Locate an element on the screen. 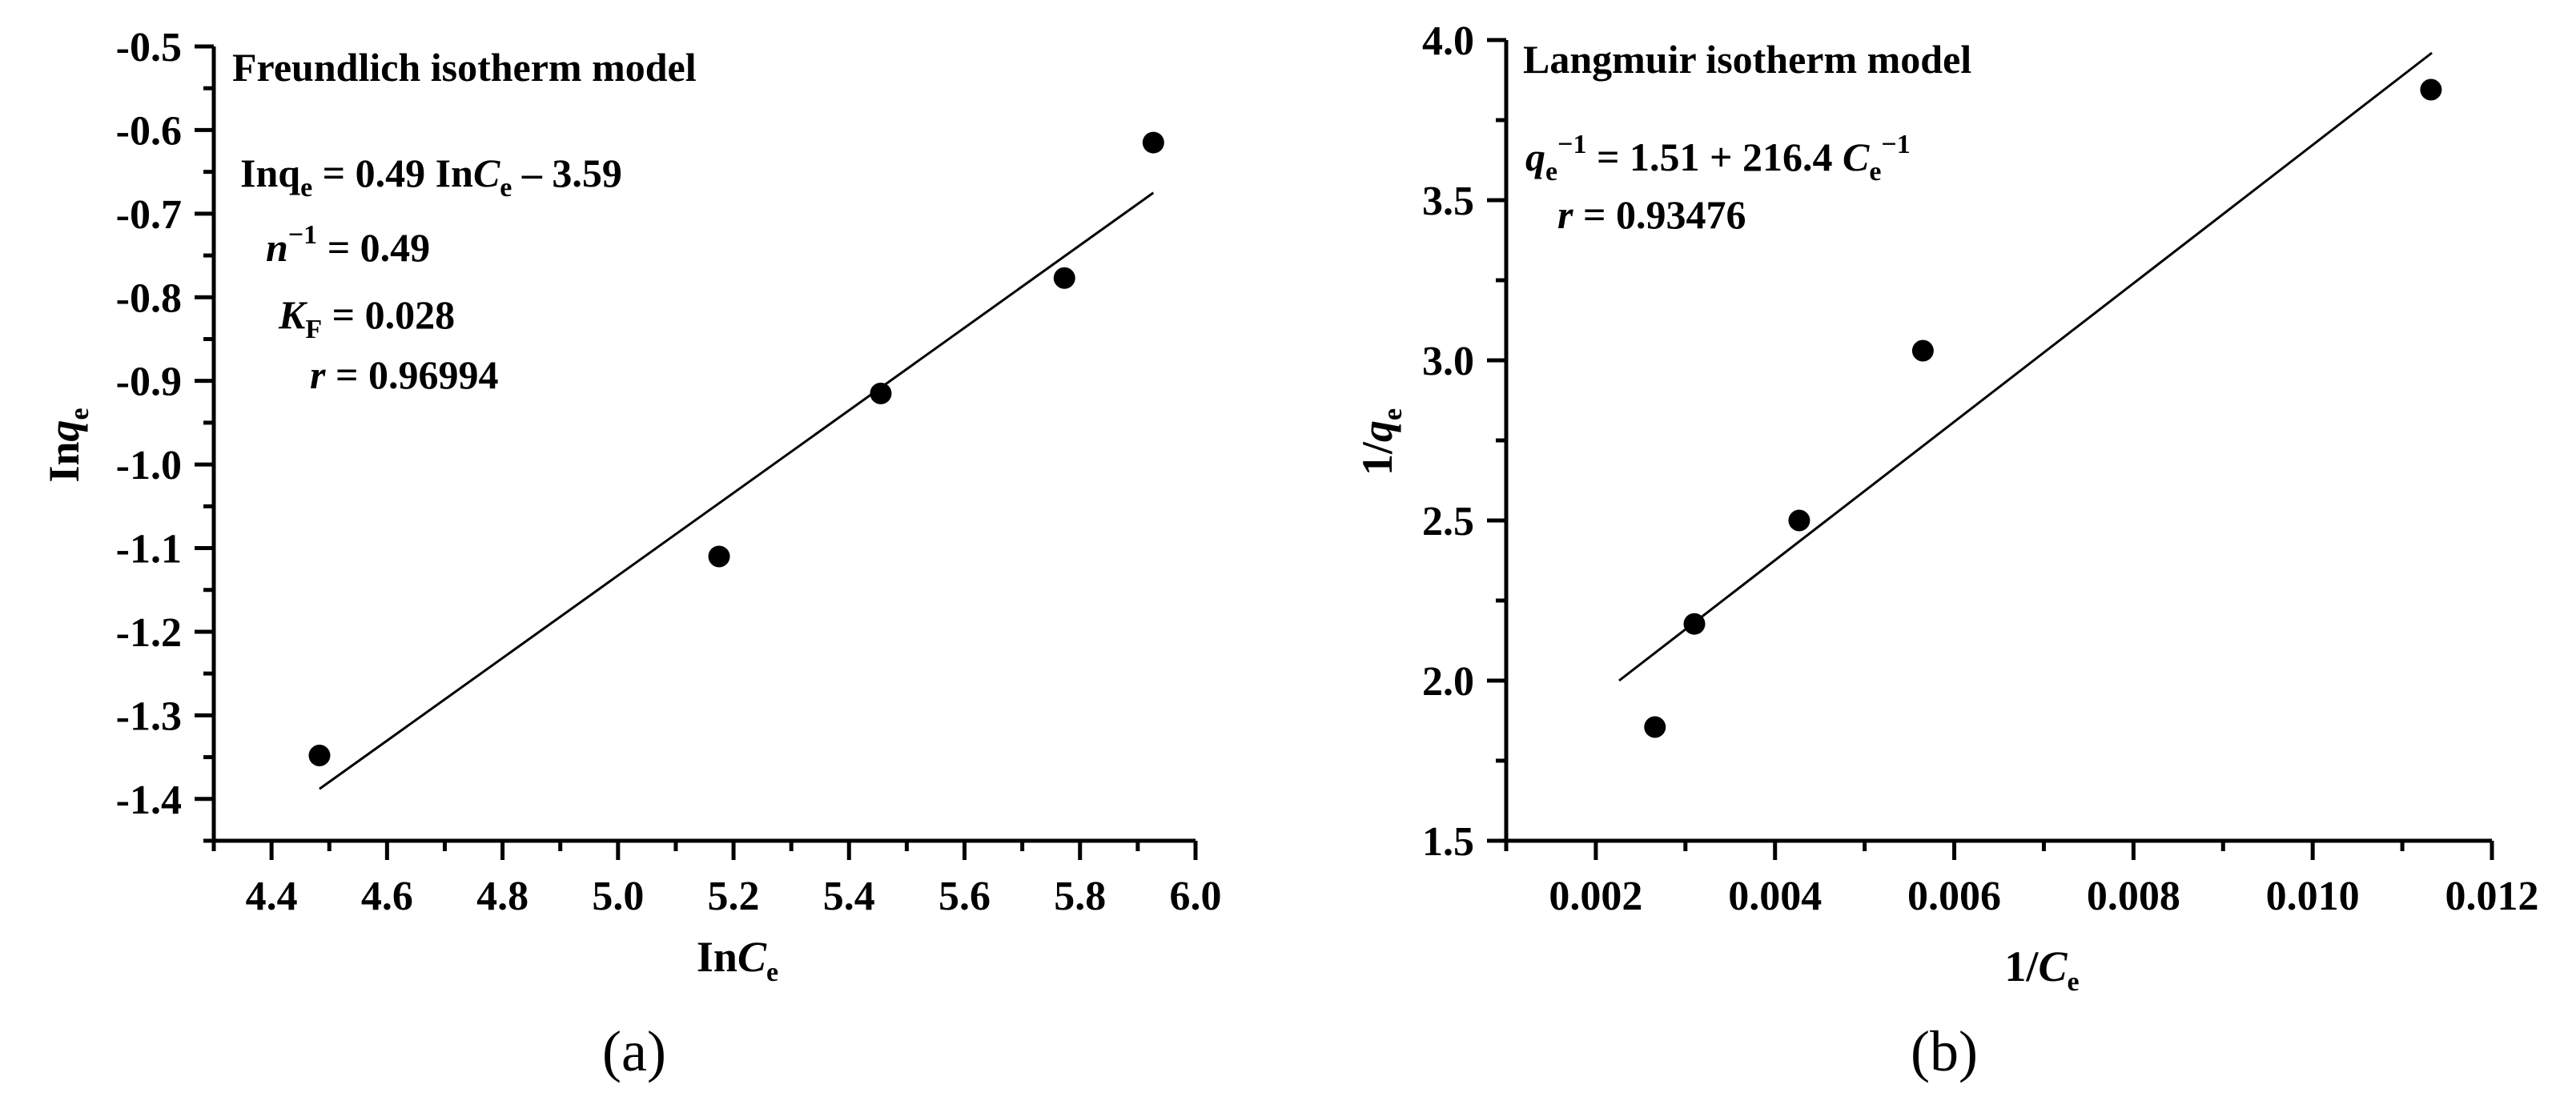 The image size is (2576, 1117). x-tick-label: 0.008 is located at coordinates (2133, 897).